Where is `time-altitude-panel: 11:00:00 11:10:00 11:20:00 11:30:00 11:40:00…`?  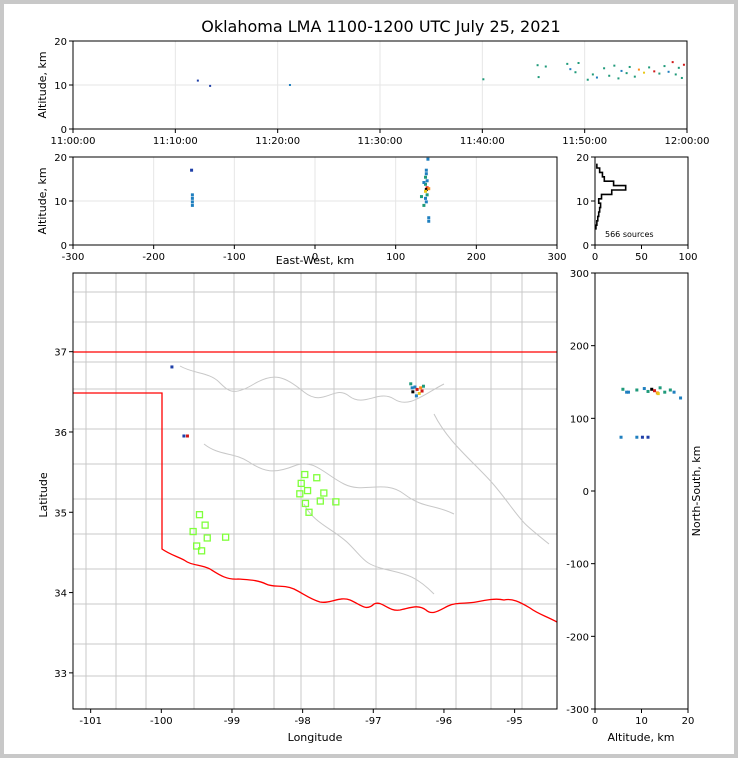 time-altitude-panel: 11:00:00 11:10:00 11:20:00 11:30:00 11:40:00… is located at coordinates (372, 92).